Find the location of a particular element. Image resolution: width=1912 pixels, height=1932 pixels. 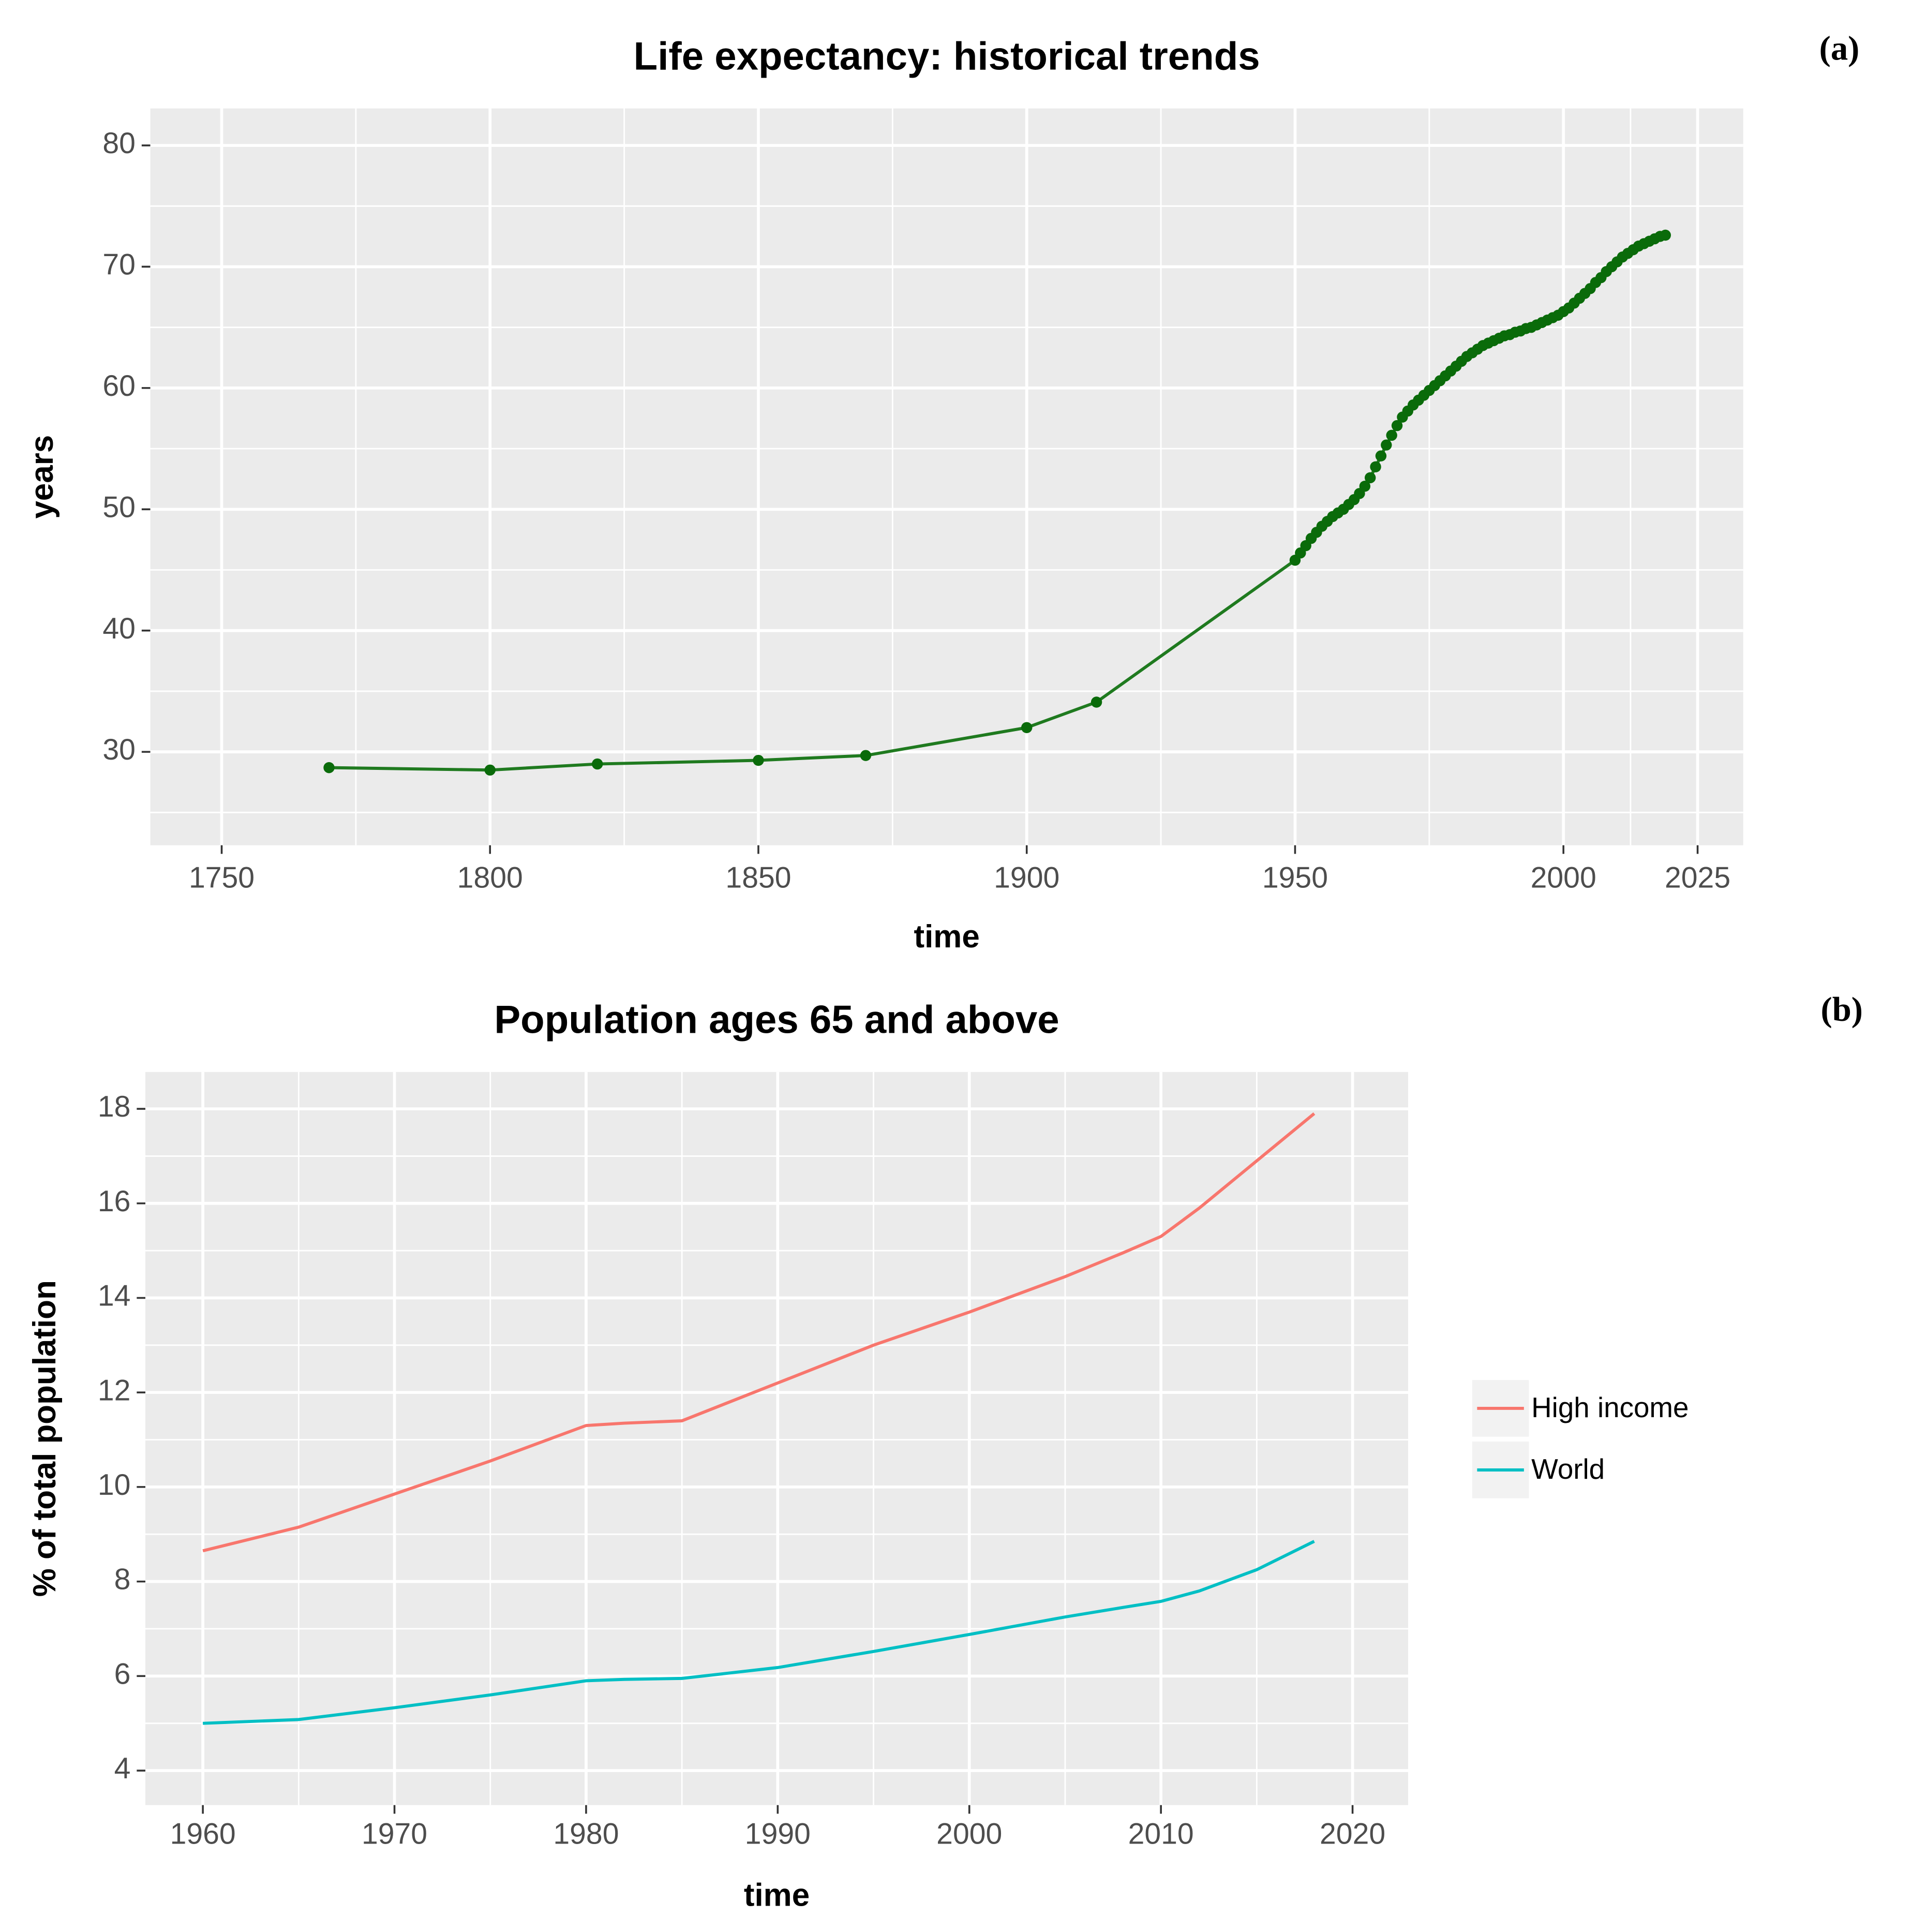

y-axis-title: % of total population is located at coordinates (45, 1438).